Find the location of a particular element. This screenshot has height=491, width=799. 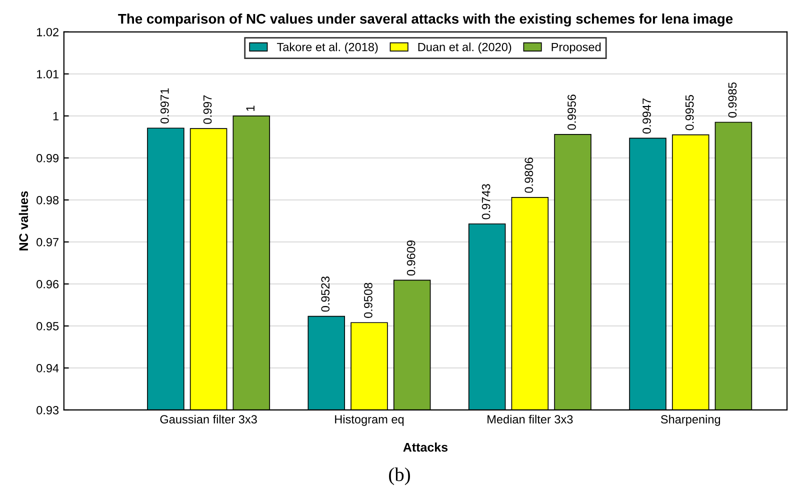

chart-title: The comparison of NC values under saveral attacks with the existing schemes for lena image is located at coordinates (425, 20).